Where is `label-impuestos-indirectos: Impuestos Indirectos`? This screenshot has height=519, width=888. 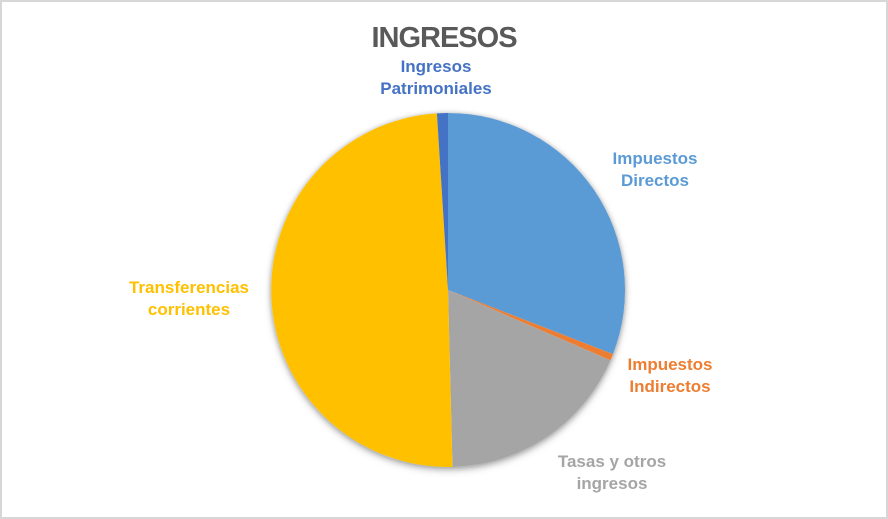 label-impuestos-indirectos: Impuestos Indirectos is located at coordinates (670, 375).